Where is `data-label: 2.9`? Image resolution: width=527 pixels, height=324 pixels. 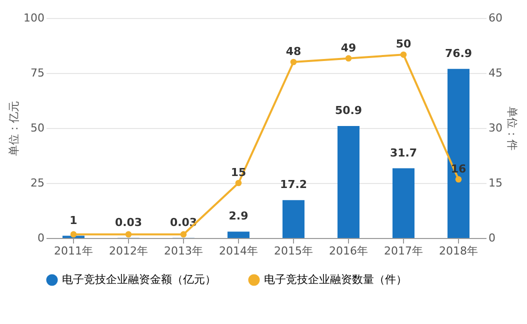 data-label: 2.9 is located at coordinates (238, 216).